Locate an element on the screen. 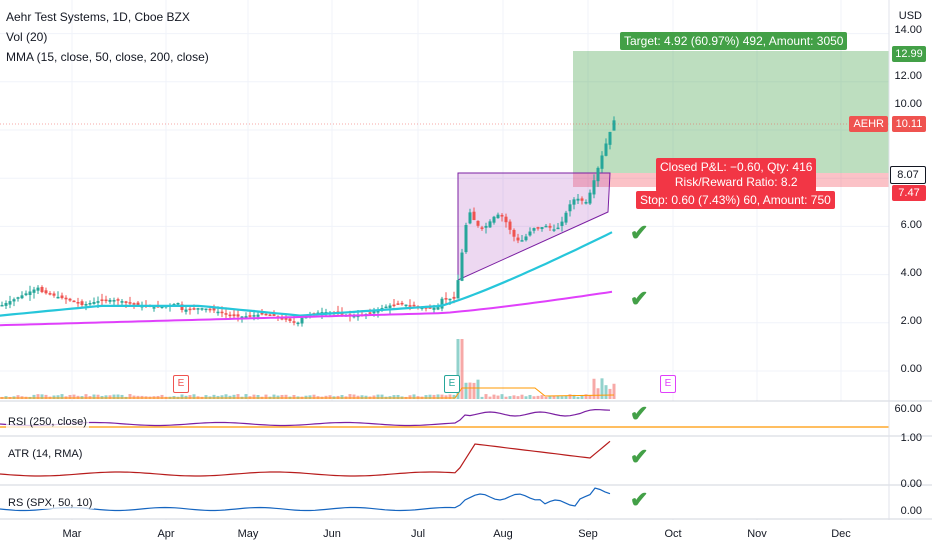  x-tick-jul: Jul is located at coordinates (418, 534).